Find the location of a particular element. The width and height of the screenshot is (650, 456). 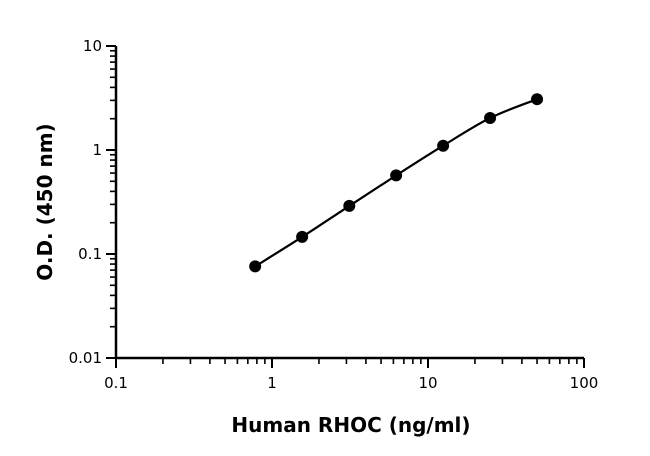

y-tick-label: 0.1 is located at coordinates (90, 254).